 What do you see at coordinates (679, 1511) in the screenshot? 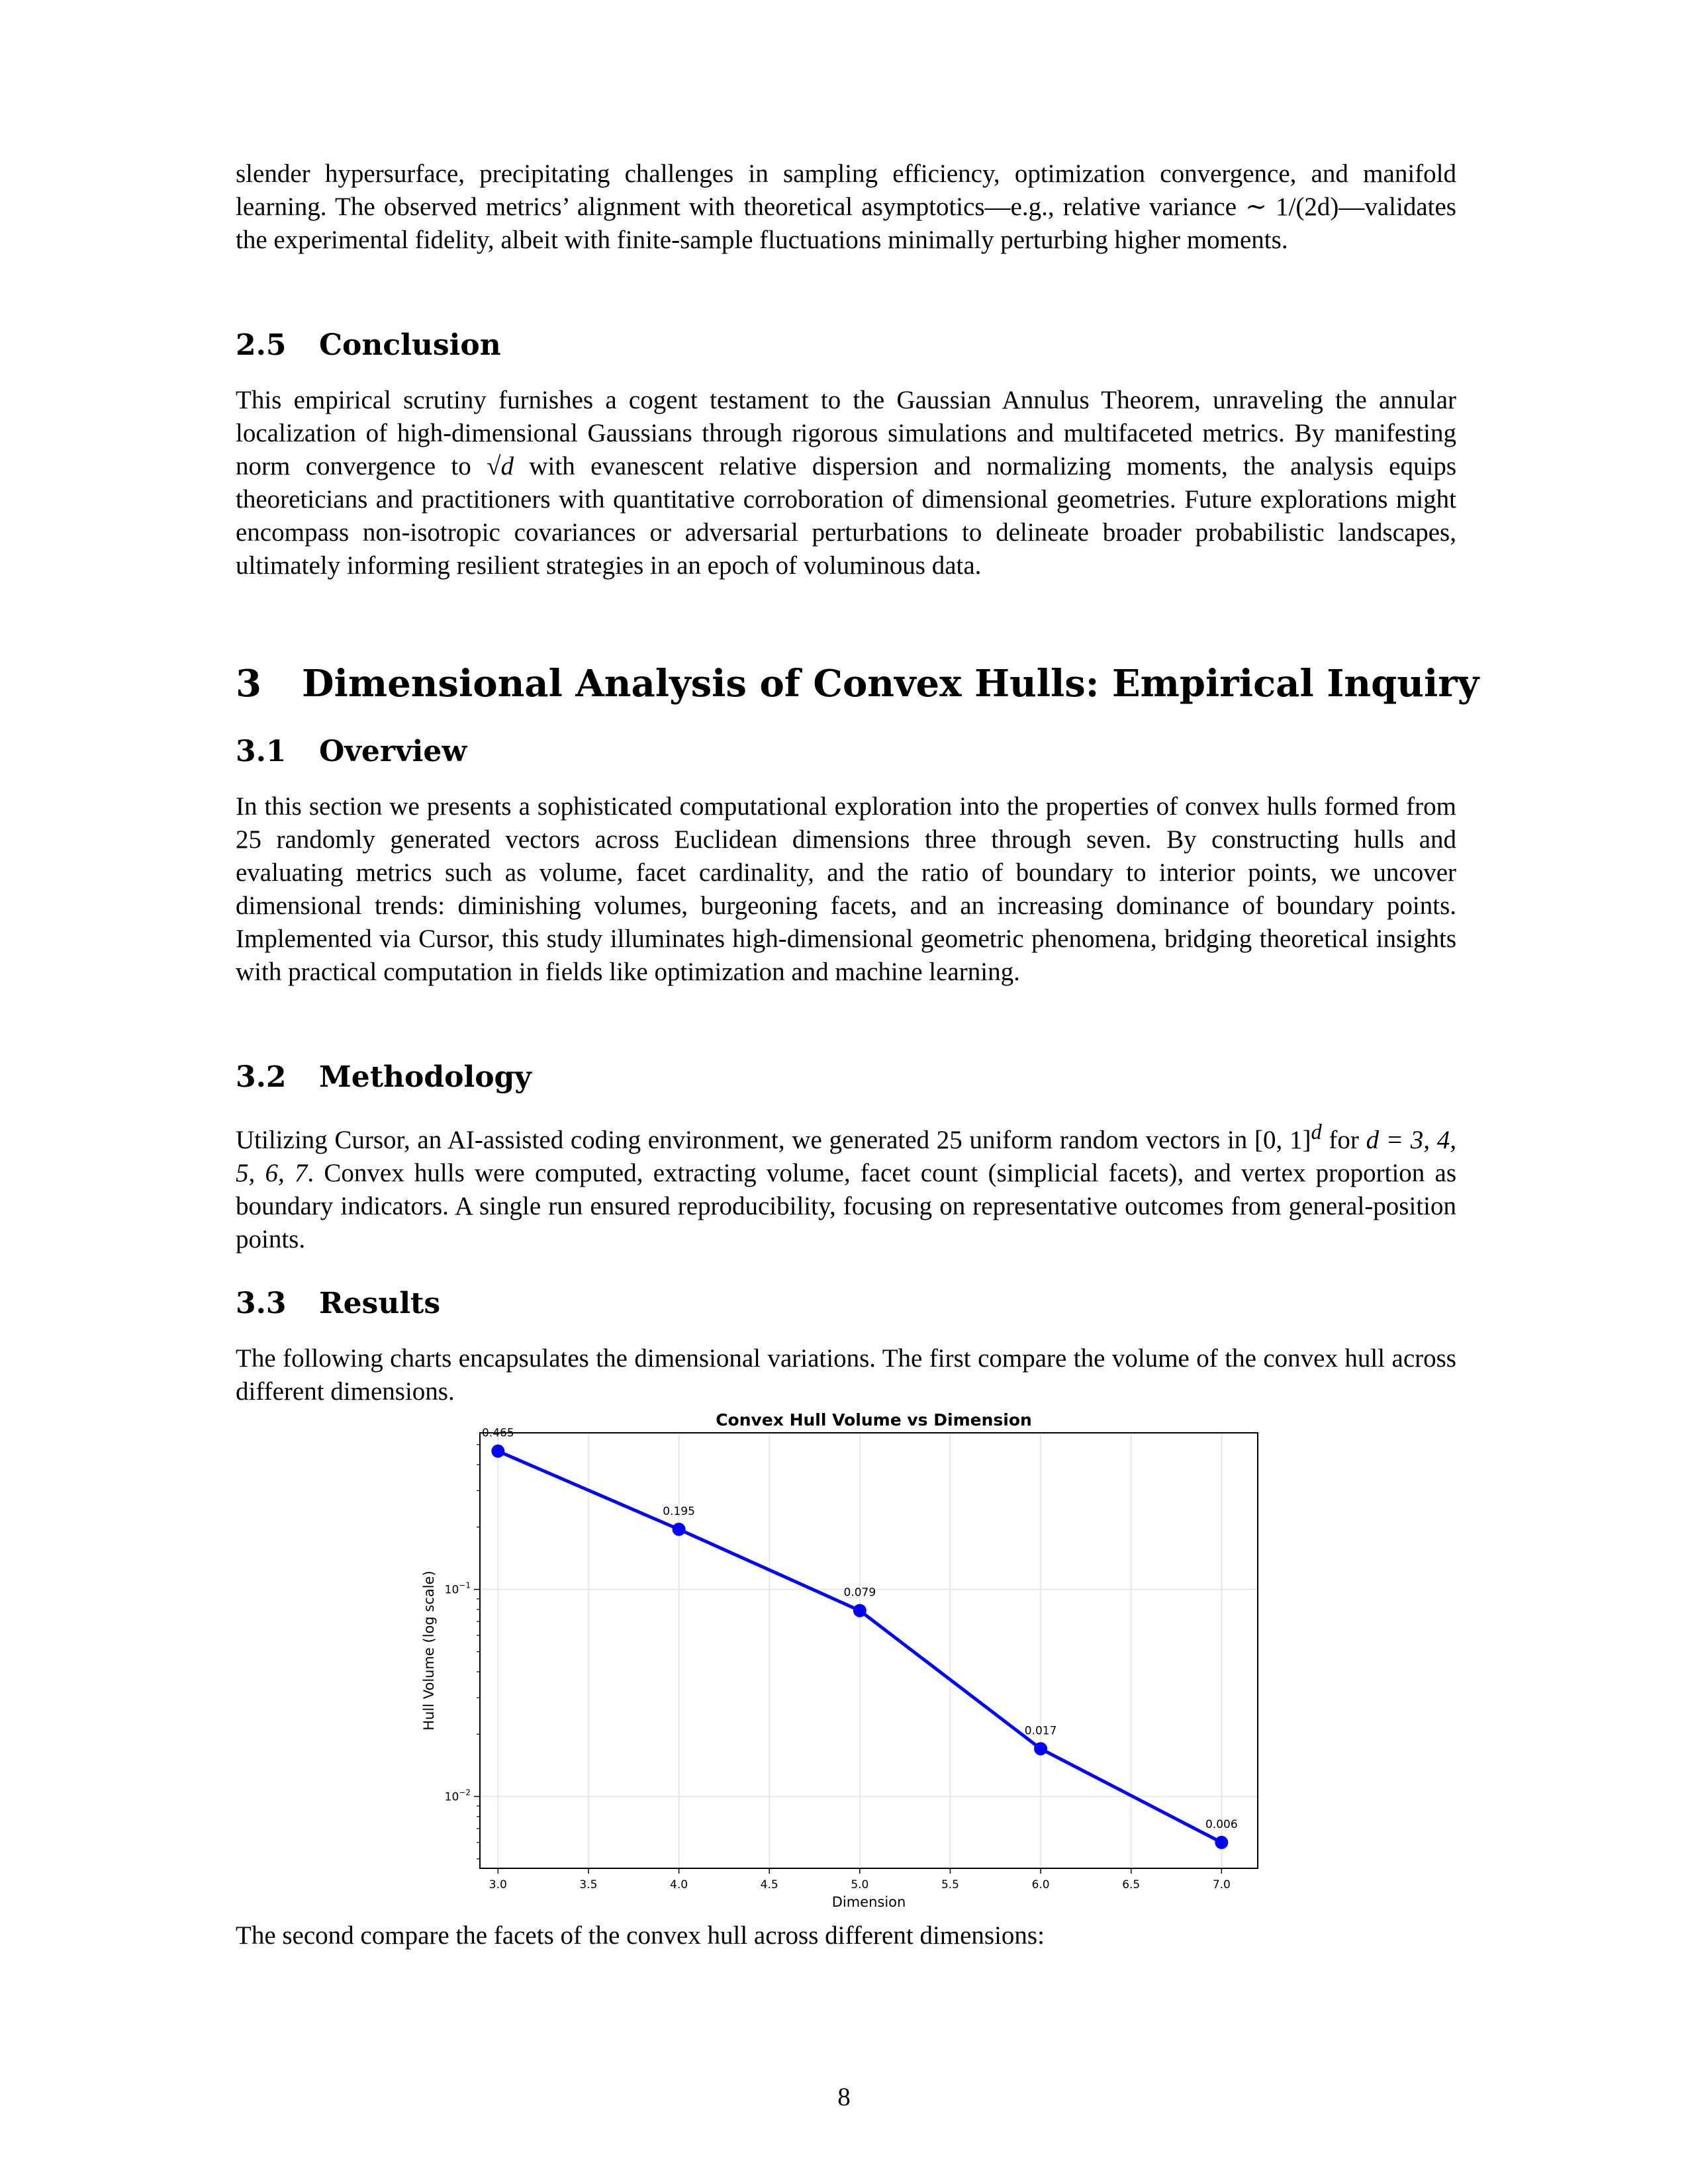
I see `data-label: 0.195` at bounding box center [679, 1511].